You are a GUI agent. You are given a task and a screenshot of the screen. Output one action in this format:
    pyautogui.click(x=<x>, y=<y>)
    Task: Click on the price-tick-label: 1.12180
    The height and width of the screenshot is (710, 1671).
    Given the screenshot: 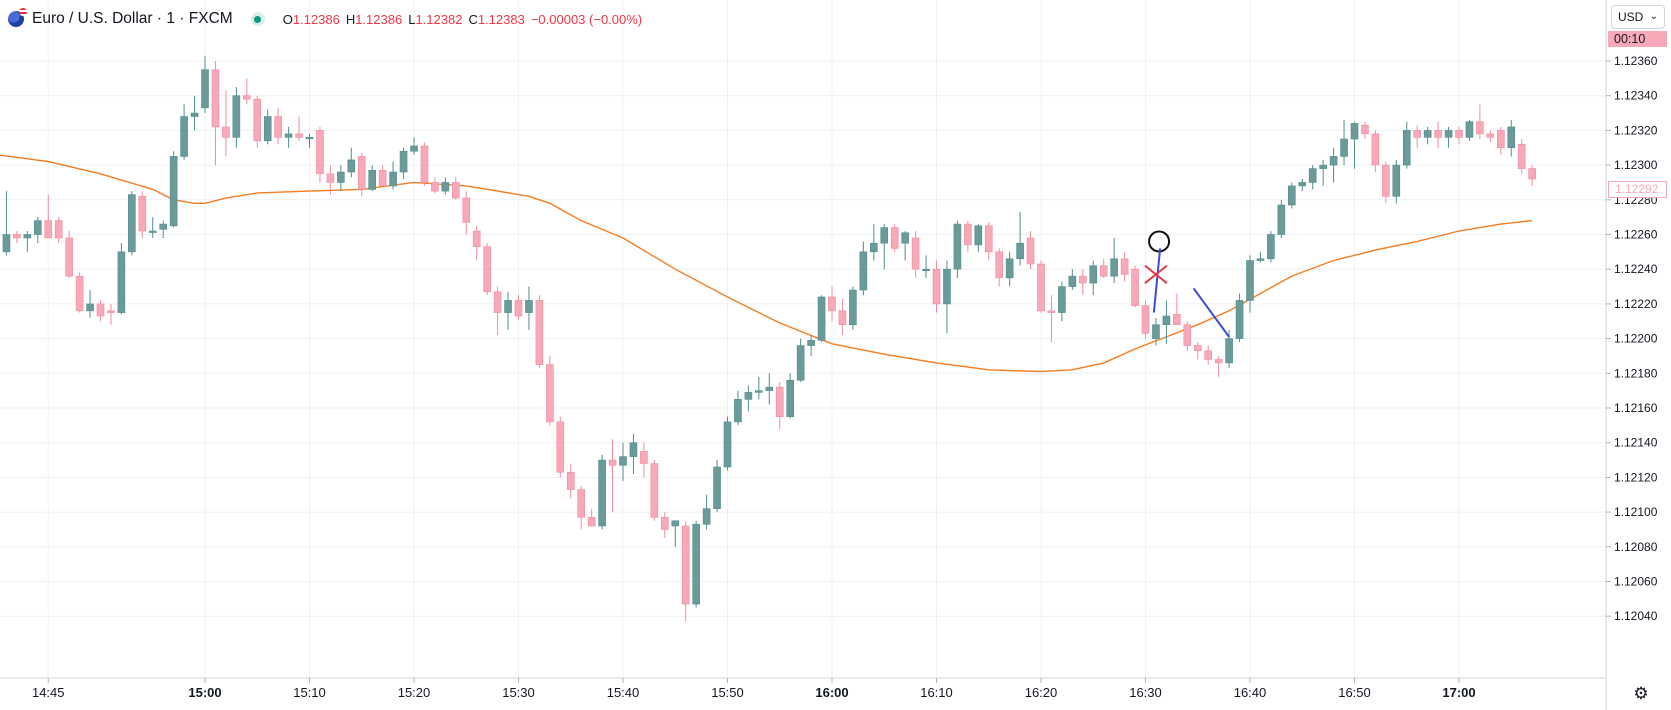 What is the action you would take?
    pyautogui.click(x=1636, y=373)
    